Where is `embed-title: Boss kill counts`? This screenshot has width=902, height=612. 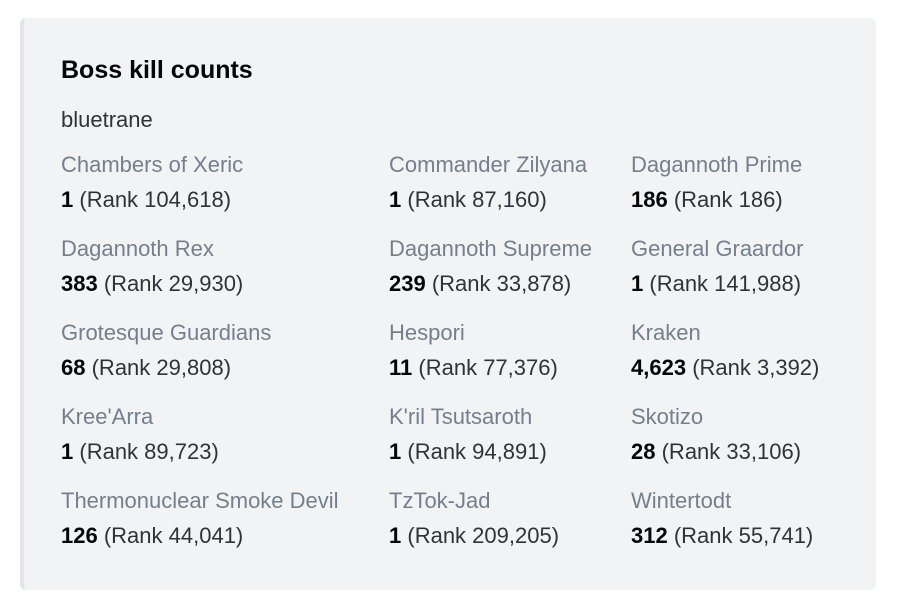
embed-title: Boss kill counts is located at coordinates (157, 70).